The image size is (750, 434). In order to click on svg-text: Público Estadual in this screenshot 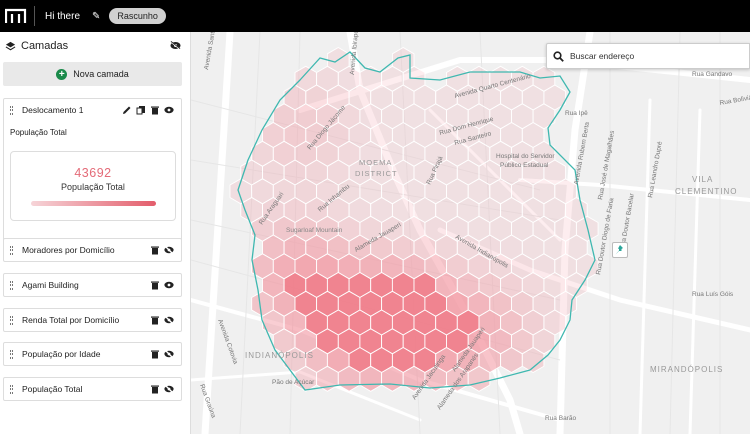, I will do `click(524, 165)`.